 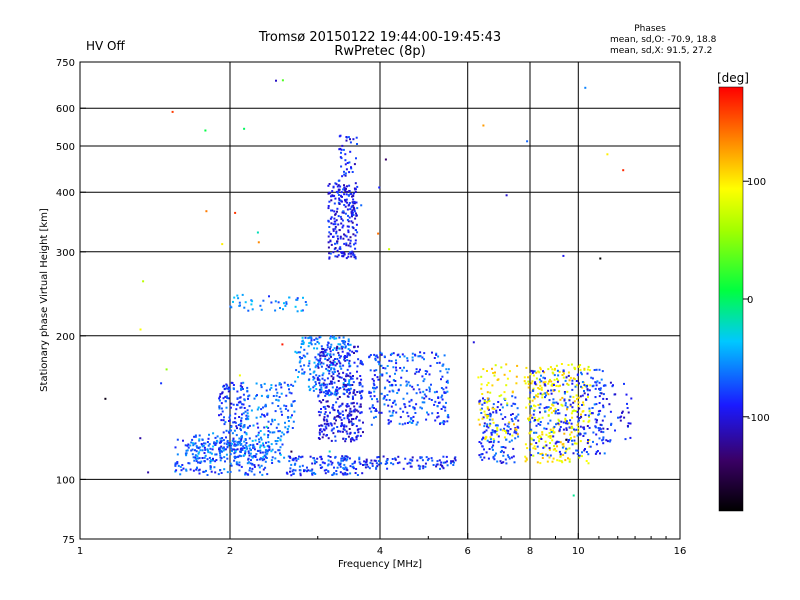 I want to click on y-tick-label: 600, so click(x=65, y=109).